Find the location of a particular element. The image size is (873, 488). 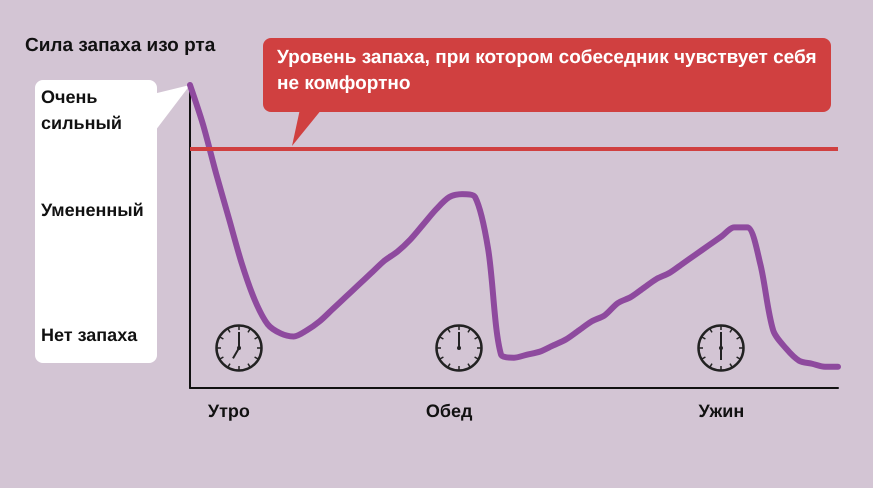

text: Нет запаха is located at coordinates (89, 335).